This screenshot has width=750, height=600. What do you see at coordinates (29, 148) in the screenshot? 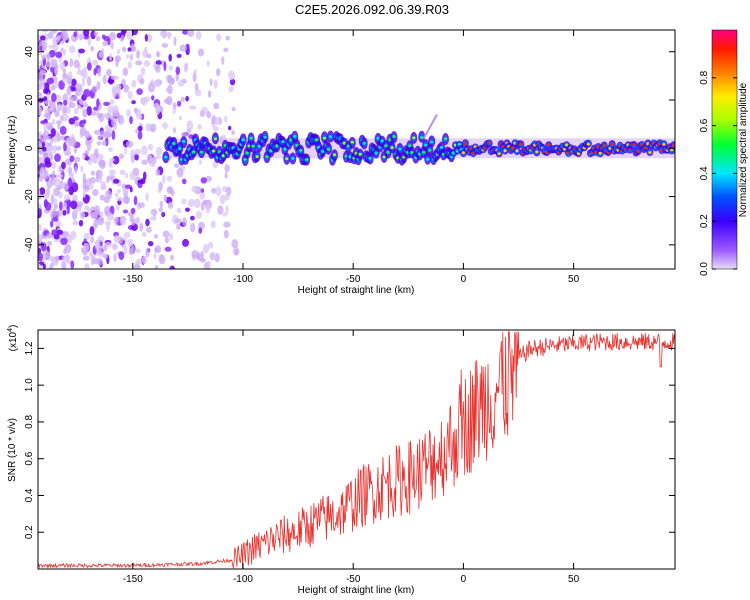
I see `spec-ytick-label: 0` at bounding box center [29, 148].